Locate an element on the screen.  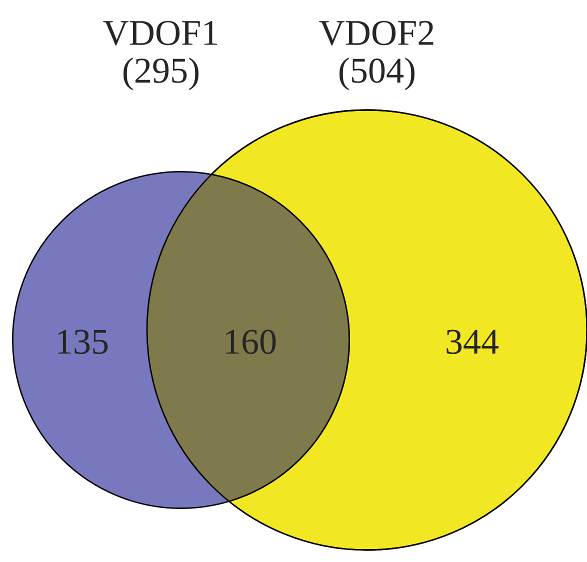
data-label: 160 is located at coordinates (251, 342).